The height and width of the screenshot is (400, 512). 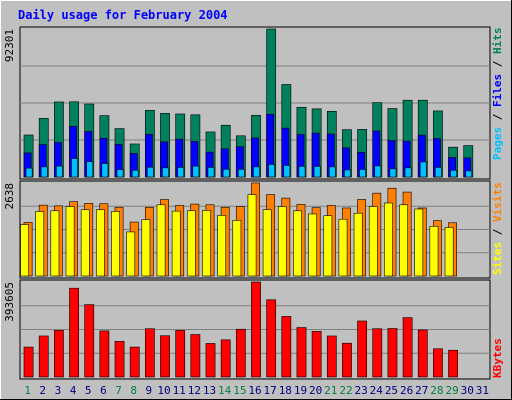 What do you see at coordinates (482, 390) in the screenshot?
I see `x-tick-label-day-31: 31` at bounding box center [482, 390].